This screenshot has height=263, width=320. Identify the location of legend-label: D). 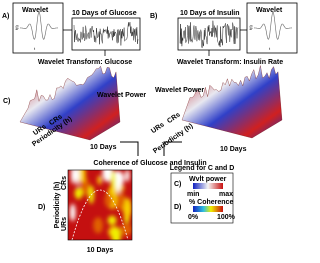
(177, 207).